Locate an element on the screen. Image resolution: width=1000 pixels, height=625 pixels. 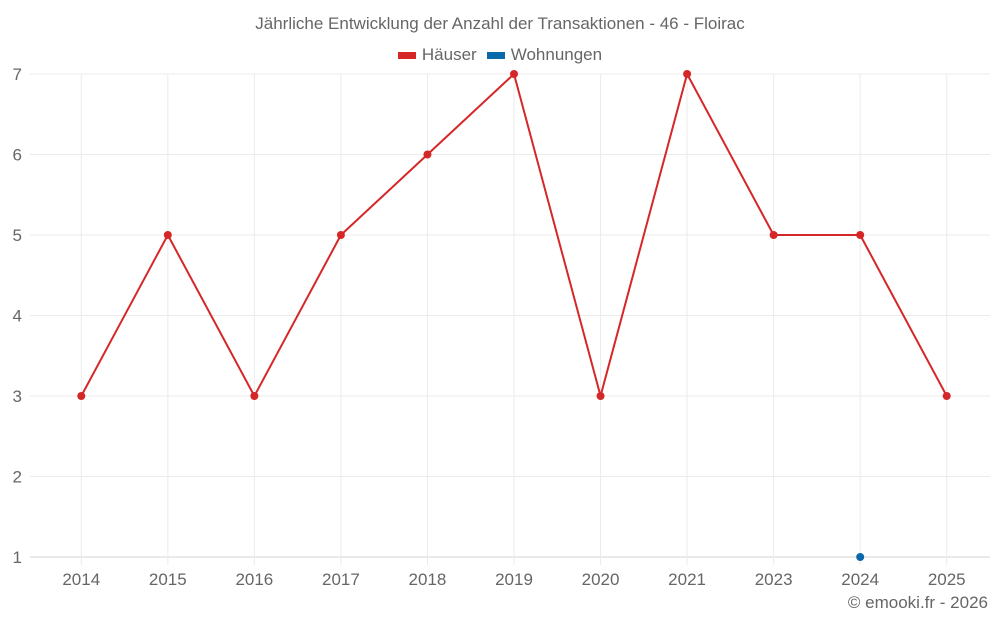
y-tick-label: 4 is located at coordinates (17, 316).